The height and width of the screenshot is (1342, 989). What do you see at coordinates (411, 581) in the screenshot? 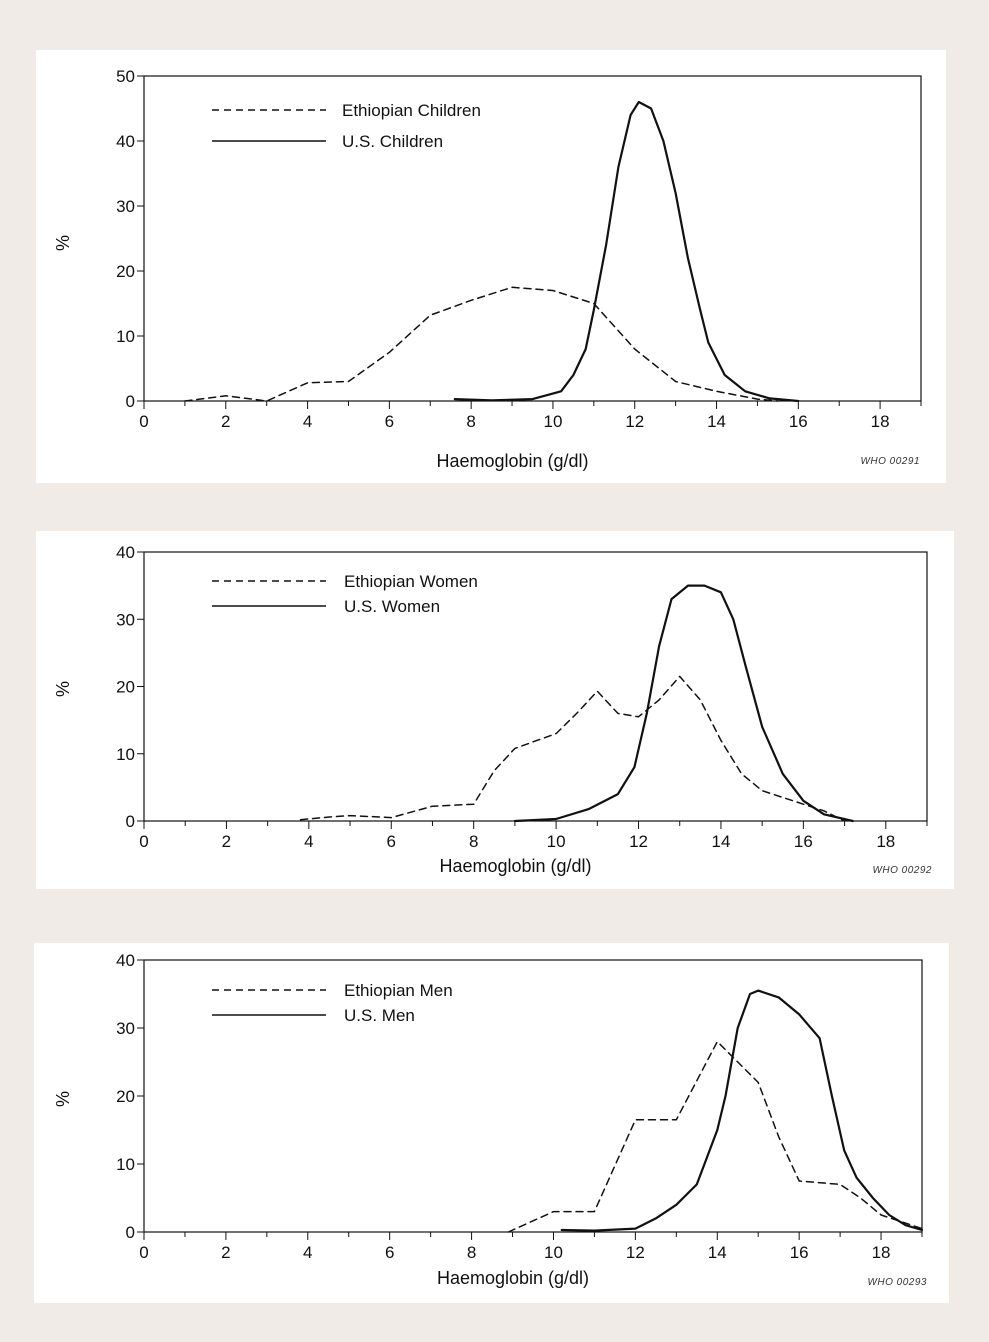
I see `legend-label: Ethiopian Women` at bounding box center [411, 581].